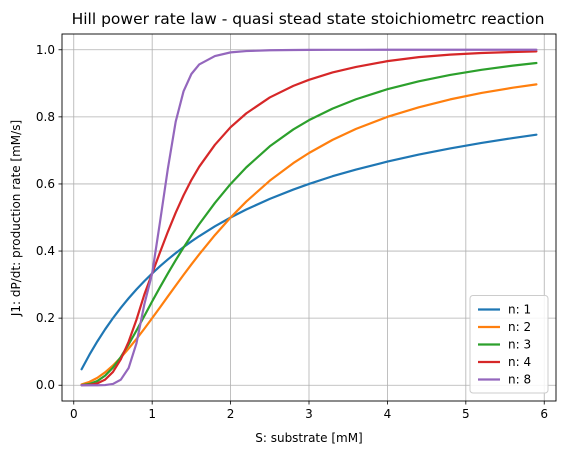 The height and width of the screenshot is (455, 572). Describe the element at coordinates (309, 438) in the screenshot. I see `x-axis-label: S: substrate [mM]` at that location.